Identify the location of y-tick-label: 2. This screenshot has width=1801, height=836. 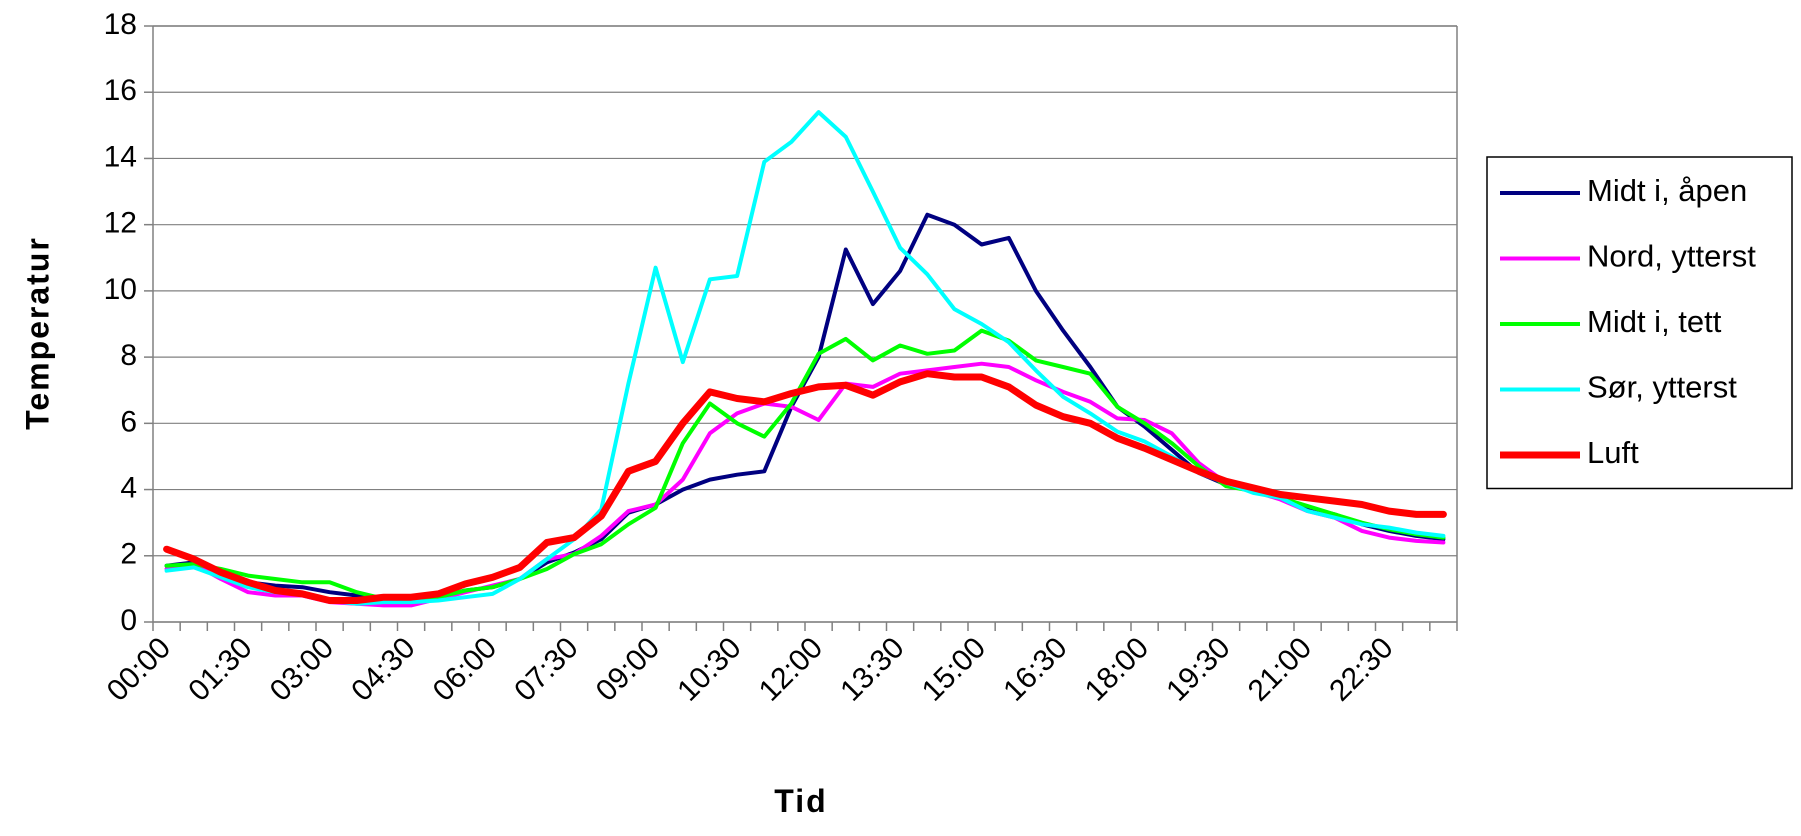
(128, 554).